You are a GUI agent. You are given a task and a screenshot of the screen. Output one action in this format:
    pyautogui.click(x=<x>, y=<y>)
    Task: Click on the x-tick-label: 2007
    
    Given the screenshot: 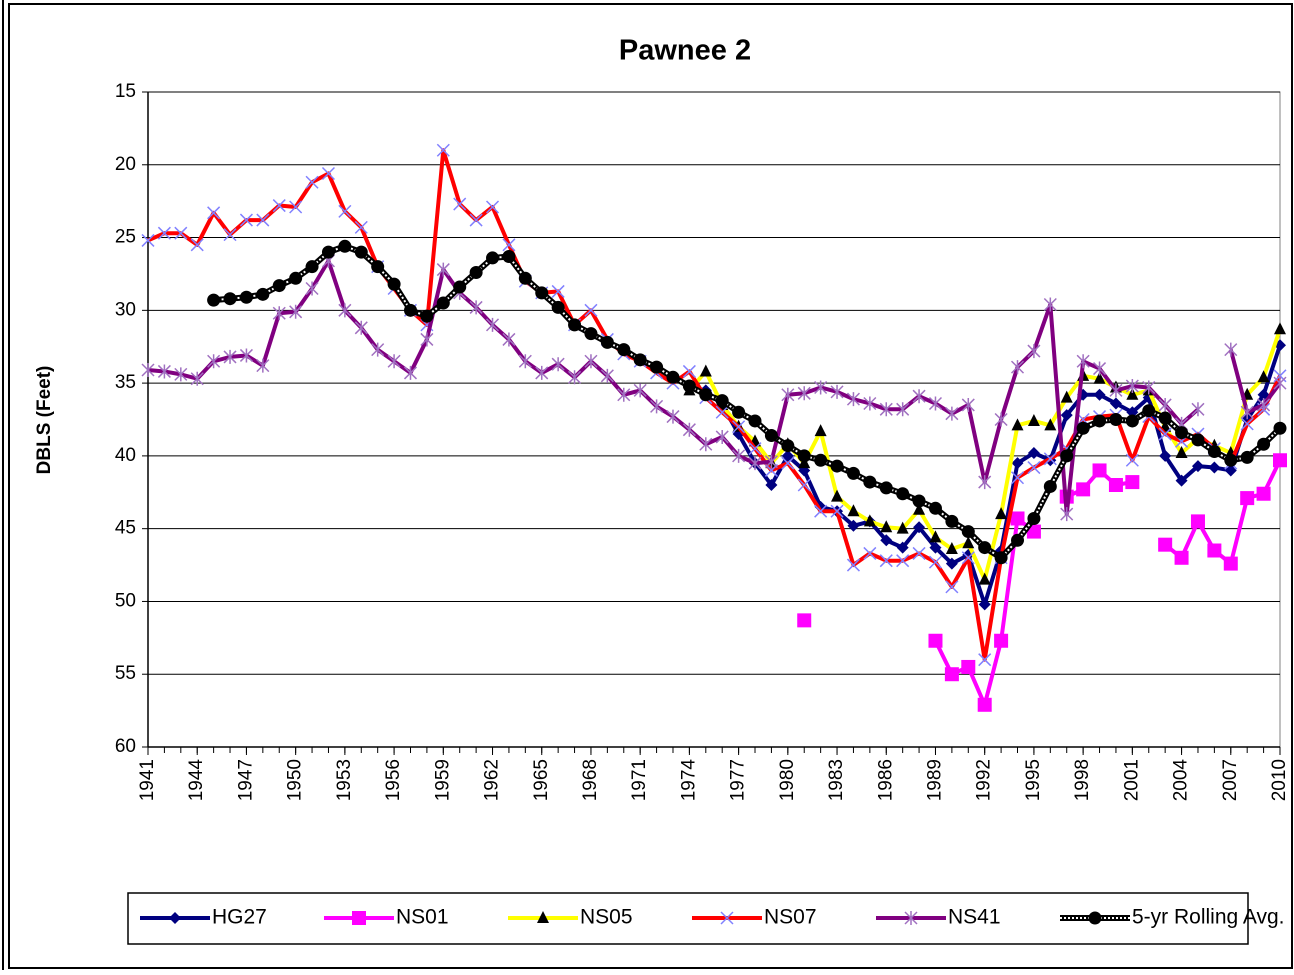 What is the action you would take?
    pyautogui.click(x=1230, y=780)
    